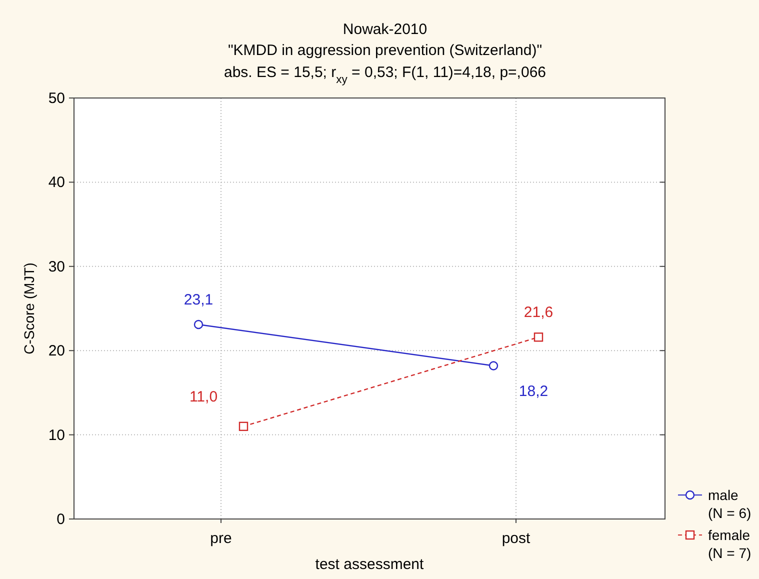 The height and width of the screenshot is (579, 759). What do you see at coordinates (730, 544) in the screenshot?
I see `legend-label: female (N = 7)` at bounding box center [730, 544].